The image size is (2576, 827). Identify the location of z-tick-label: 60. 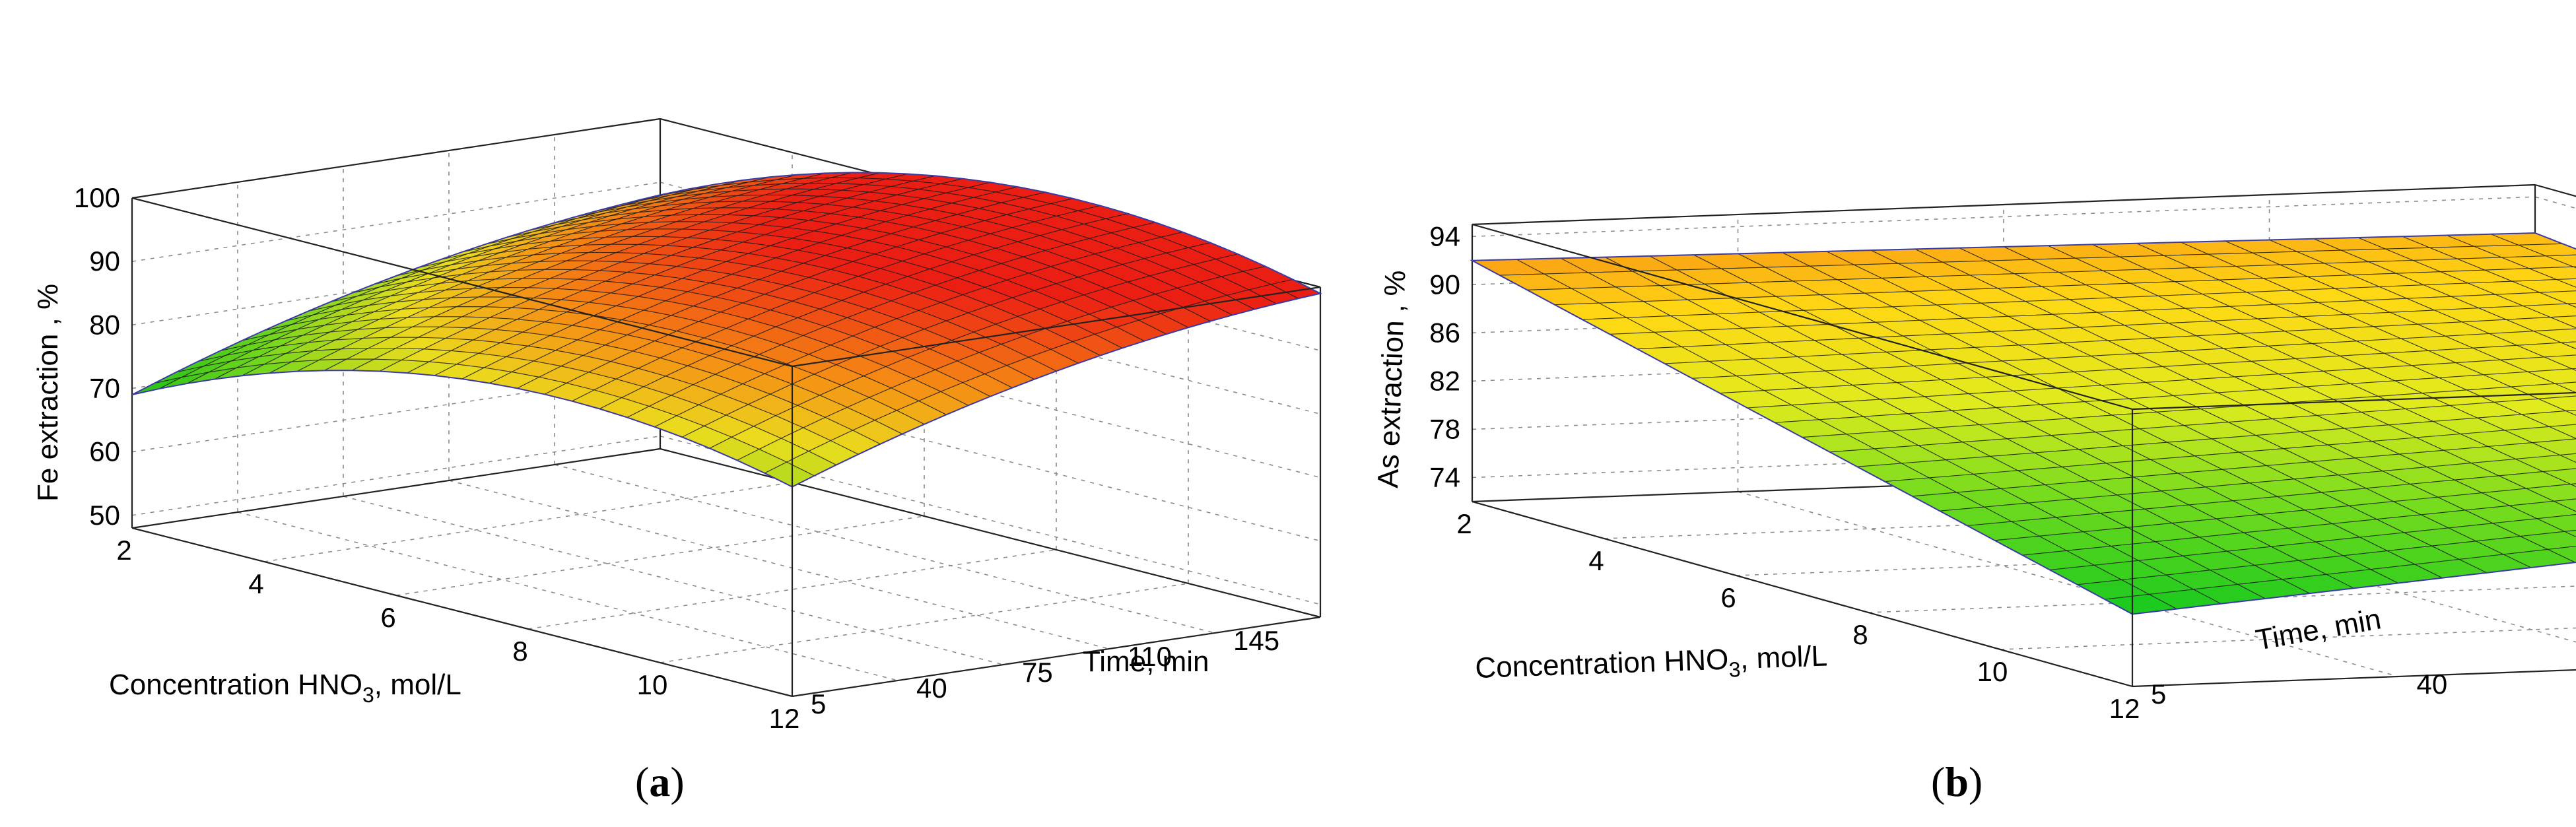
(104, 451).